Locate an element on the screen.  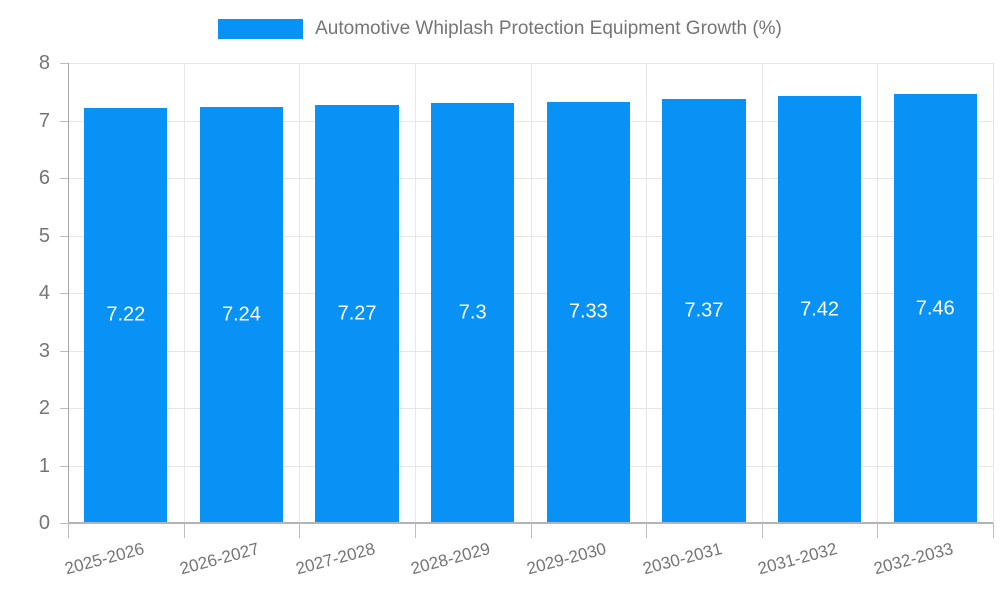
y-axis-label-3: 3 is located at coordinates (44, 350).